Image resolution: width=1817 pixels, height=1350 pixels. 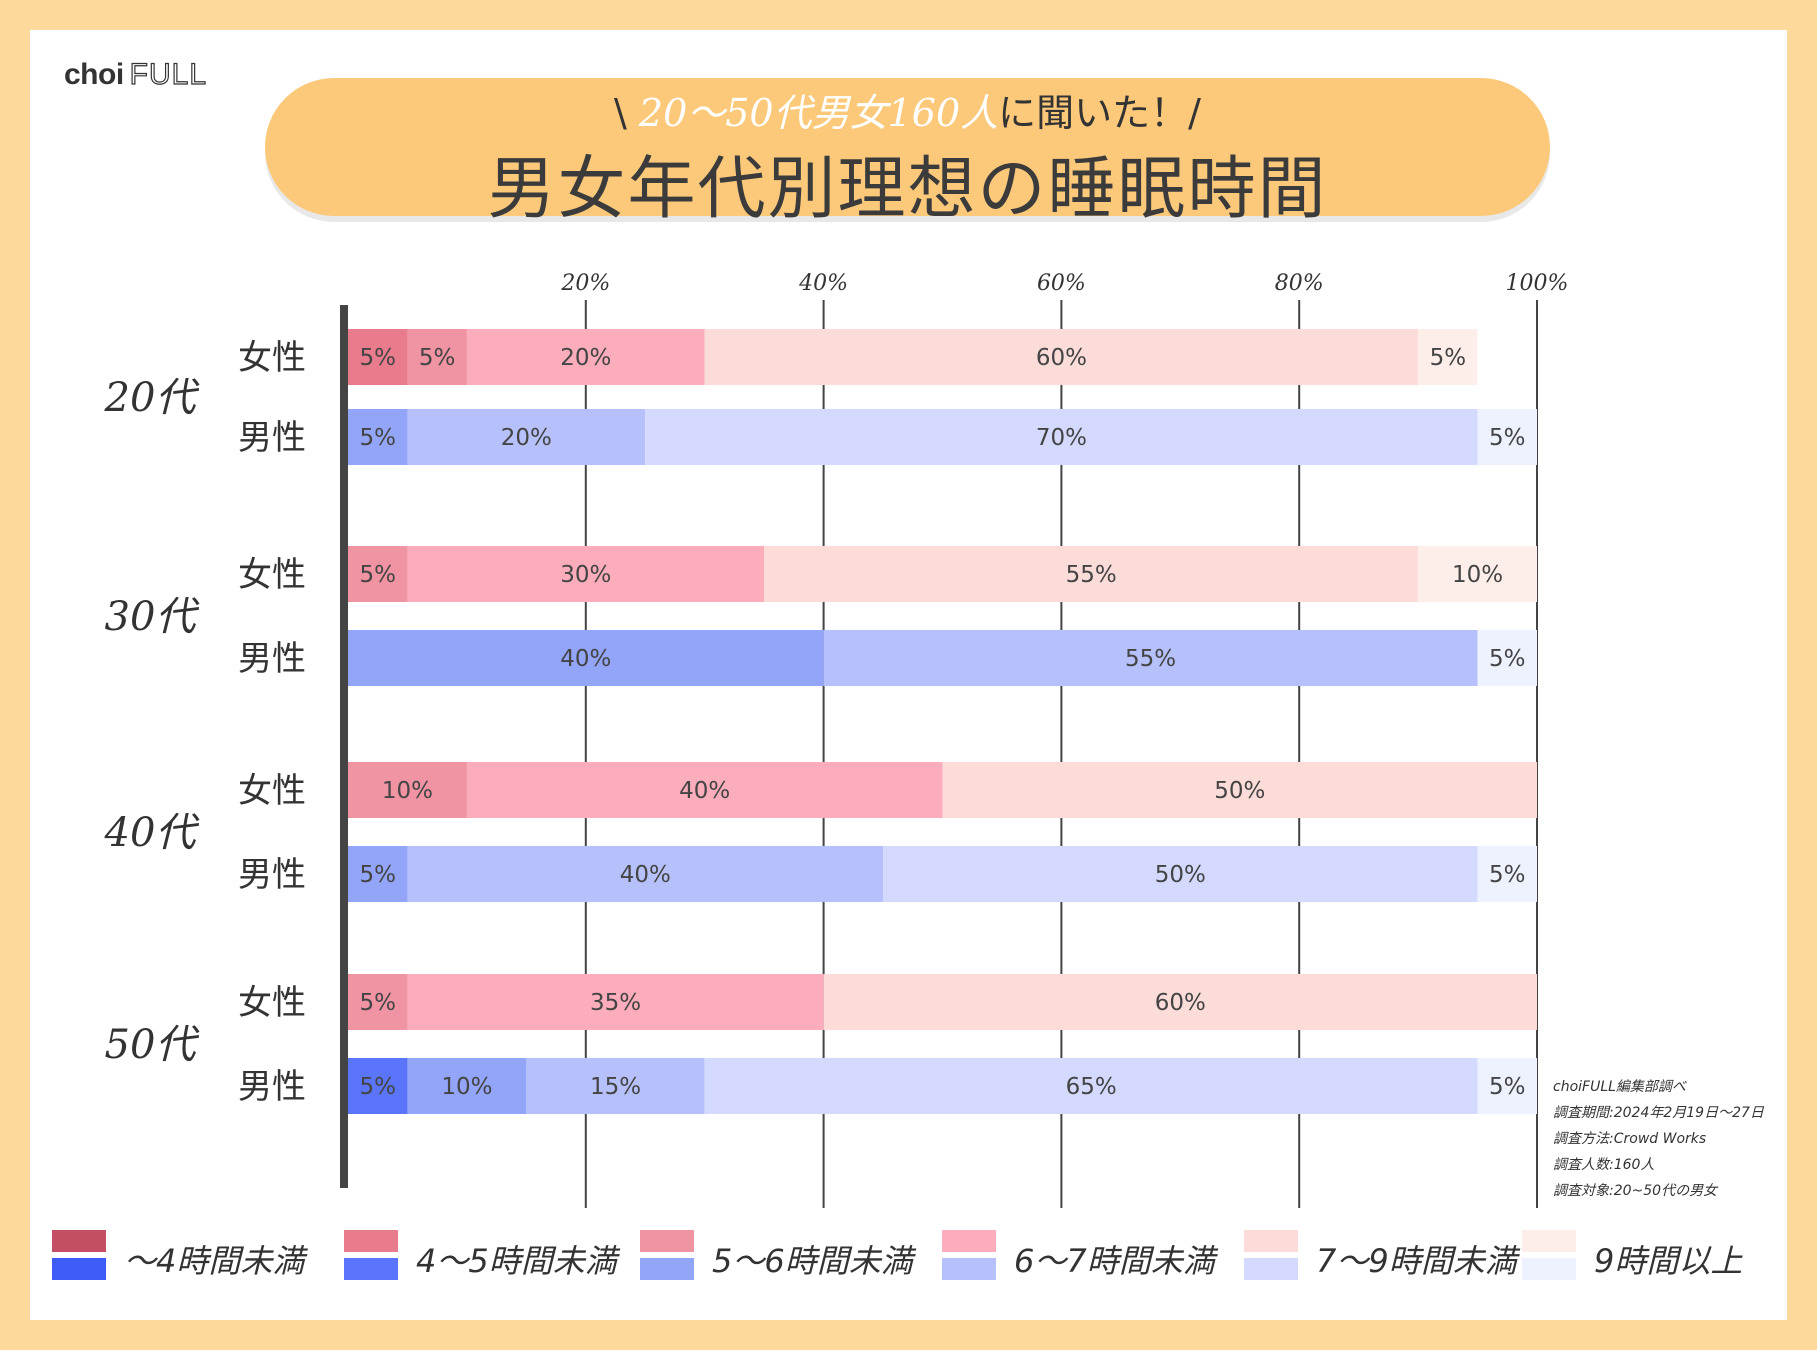 What do you see at coordinates (1099, 113) in the screenshot?
I see `subtitle-suffix: に聞いた！/` at bounding box center [1099, 113].